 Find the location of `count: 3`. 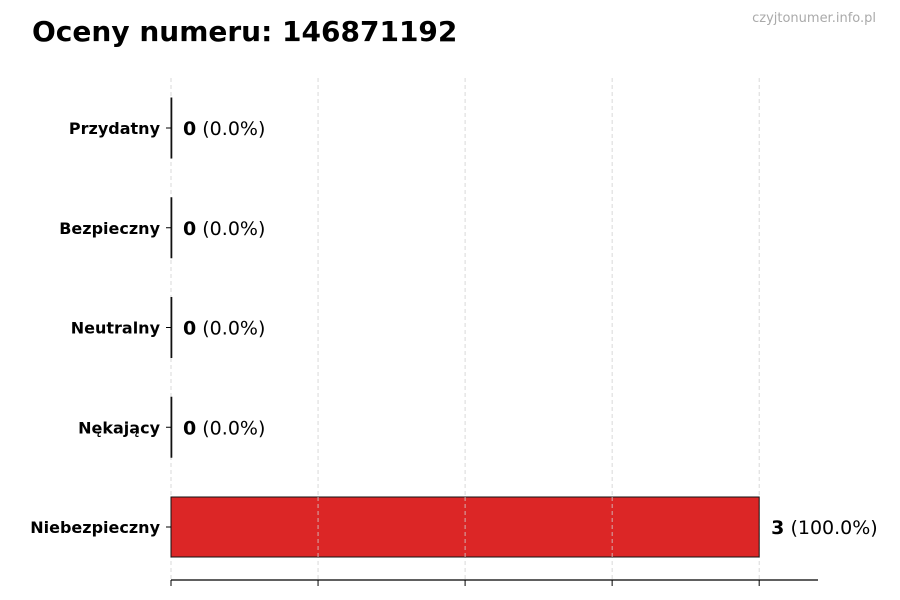

count: 3 is located at coordinates (777, 528).